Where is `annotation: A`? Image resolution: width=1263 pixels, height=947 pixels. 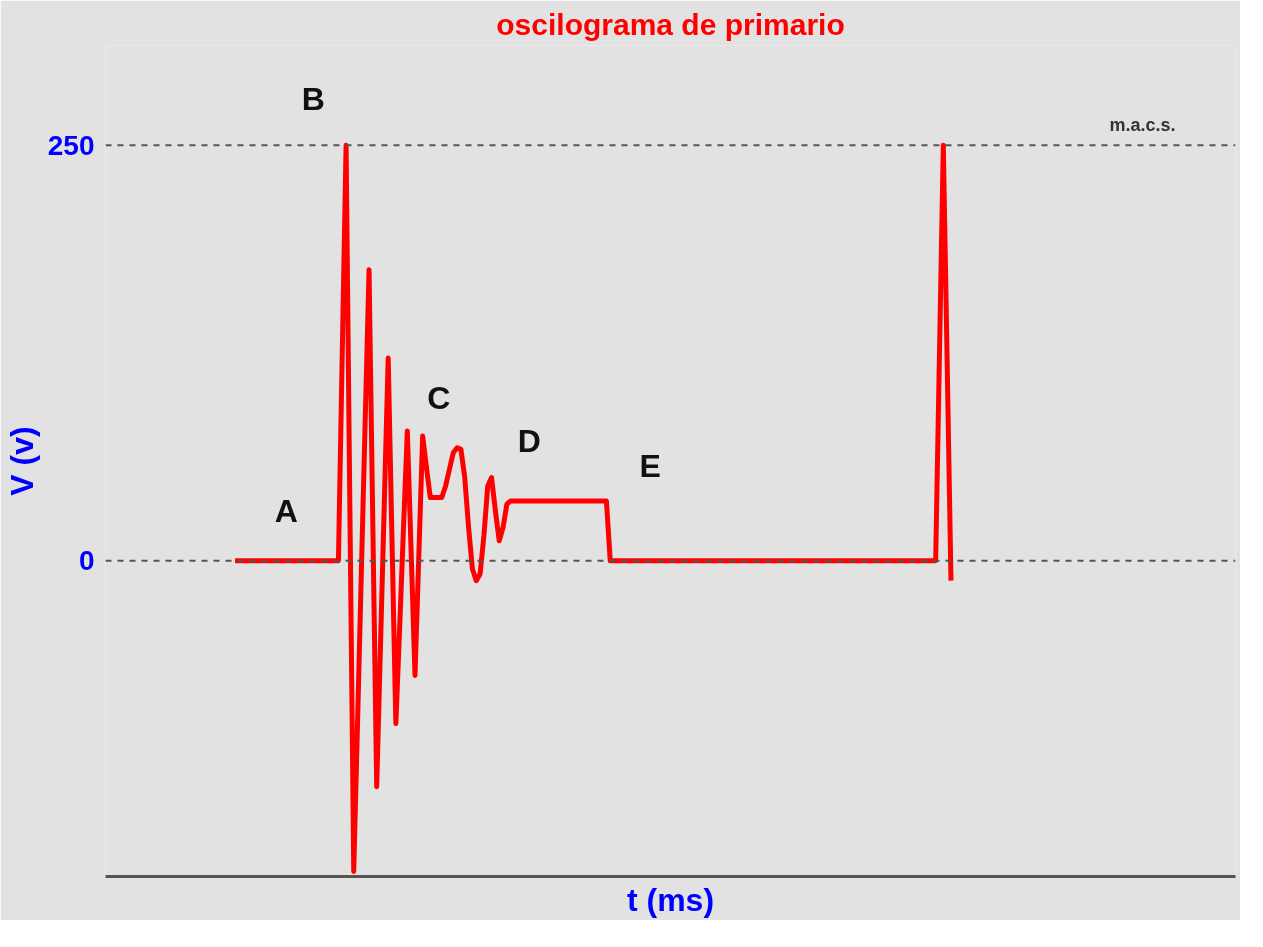
annotation: A is located at coordinates (286, 511).